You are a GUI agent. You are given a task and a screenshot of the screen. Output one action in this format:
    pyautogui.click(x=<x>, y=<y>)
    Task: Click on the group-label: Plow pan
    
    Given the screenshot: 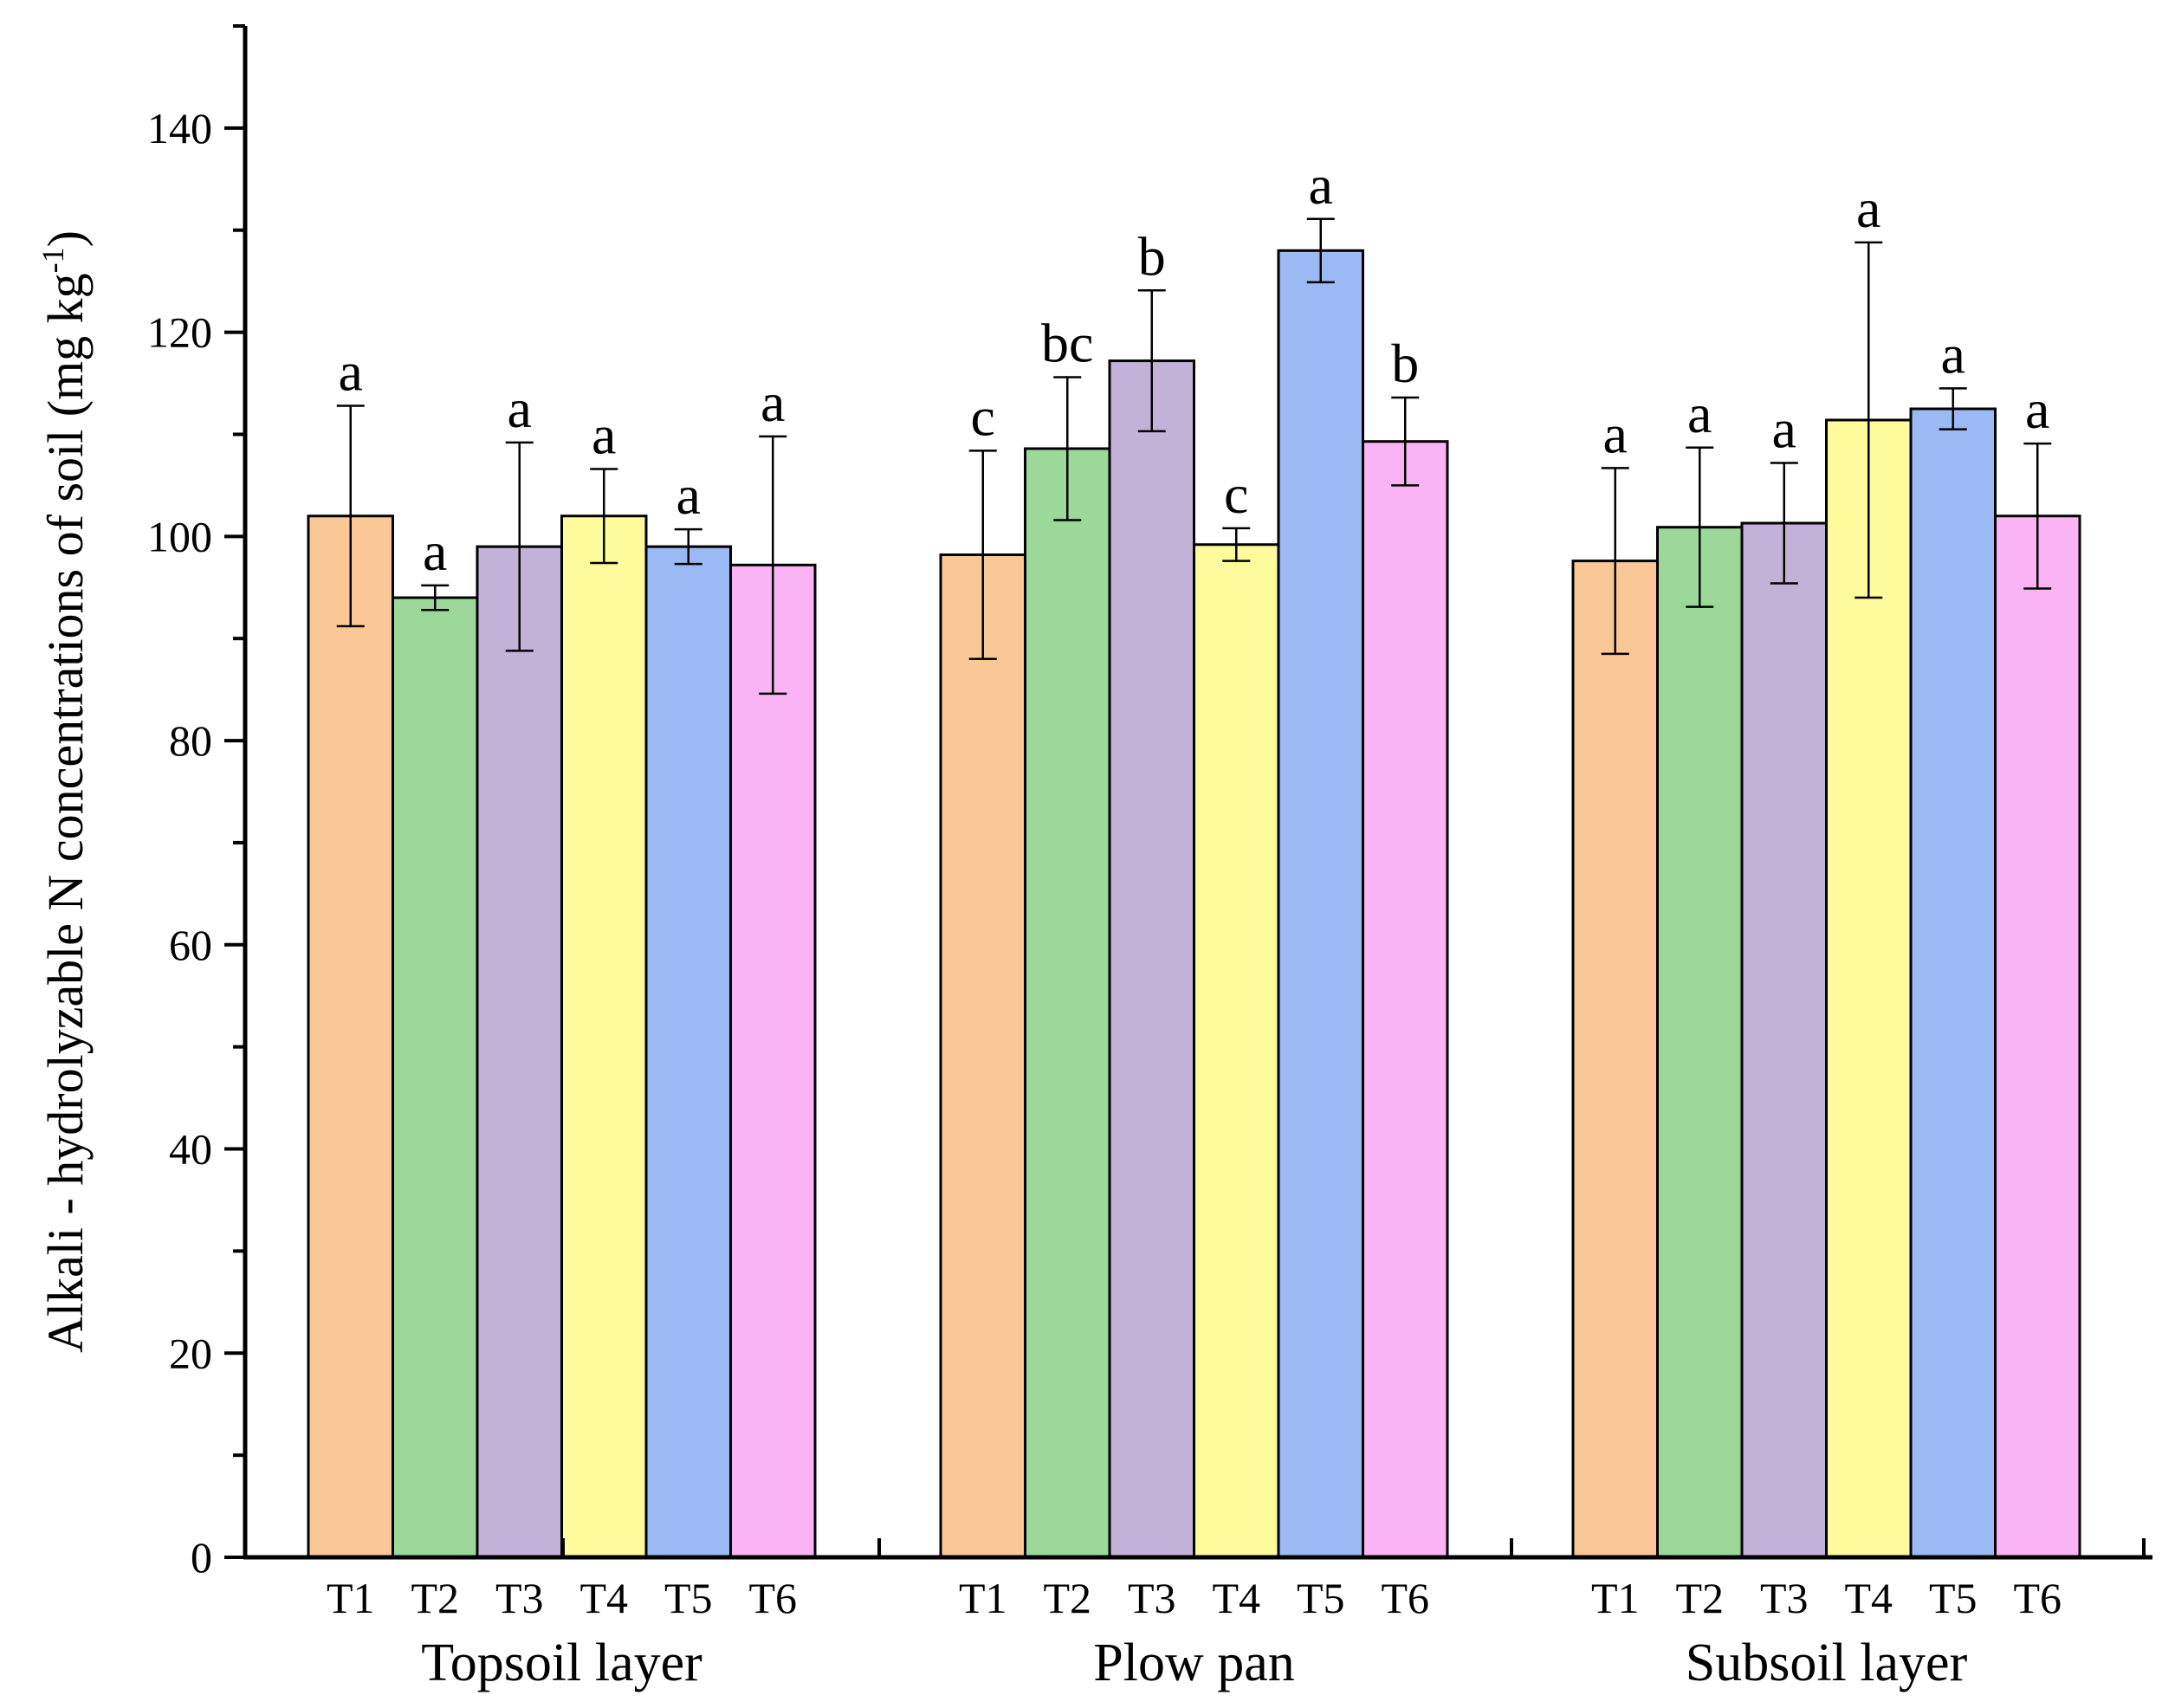 What is the action you would take?
    pyautogui.click(x=1194, y=1663)
    